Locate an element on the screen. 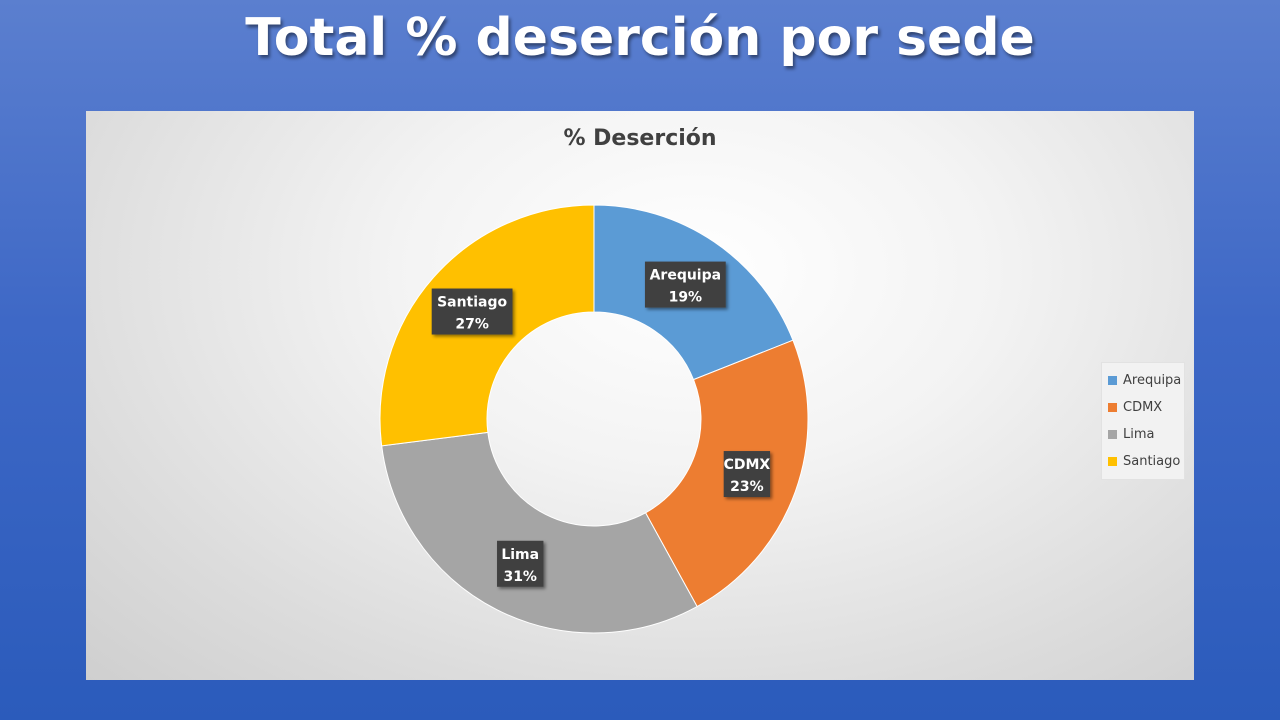 Image resolution: width=1280 pixels, height=720 pixels. data-label-arequipa: Arequipa 19% is located at coordinates (685, 284).